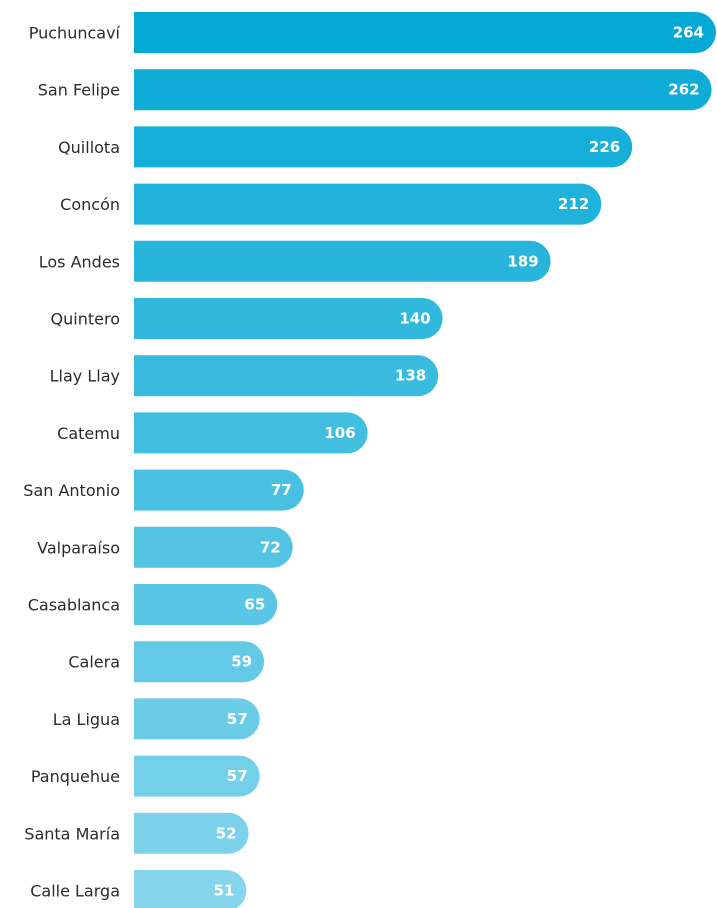 The image size is (717, 908). I want to click on bar-row: Calle Larga 51, so click(138, 889).